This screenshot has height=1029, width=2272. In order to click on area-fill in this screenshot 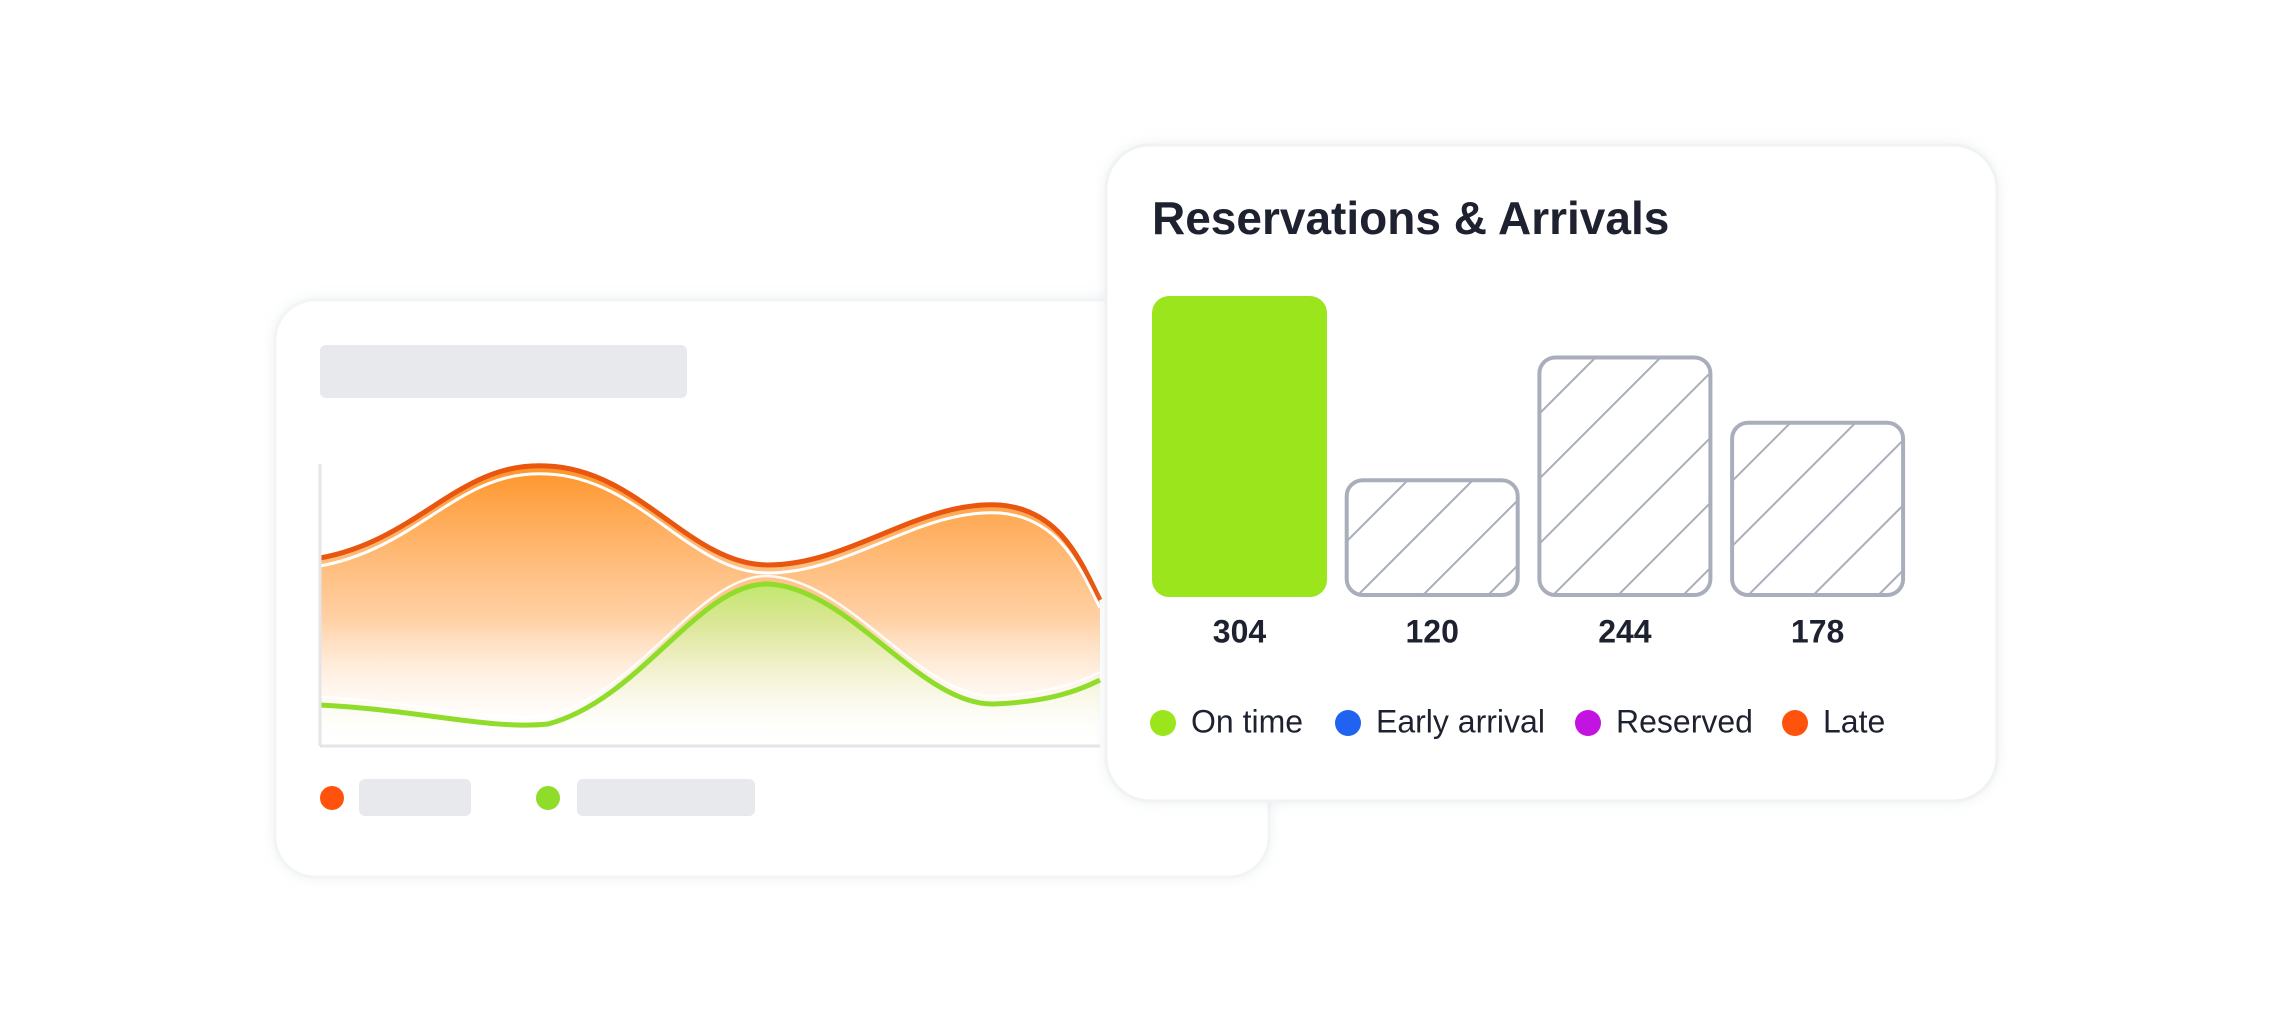, I will do `click(710, 664)`.